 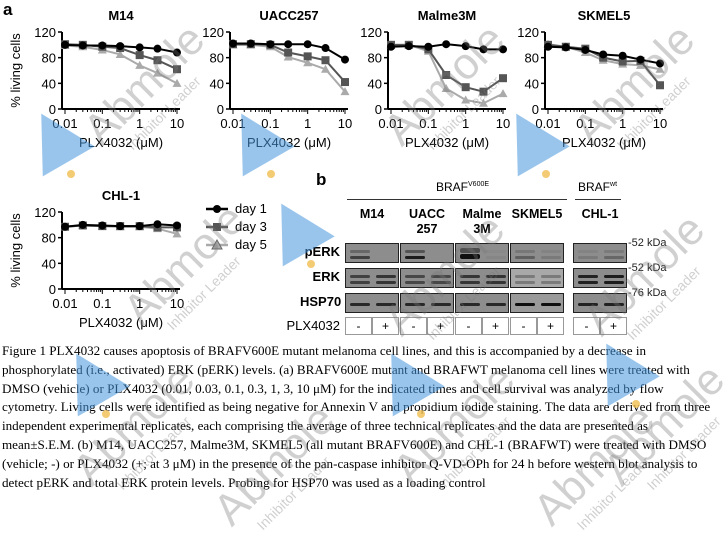 I want to click on legend-item: day 1, so click(x=236, y=208).